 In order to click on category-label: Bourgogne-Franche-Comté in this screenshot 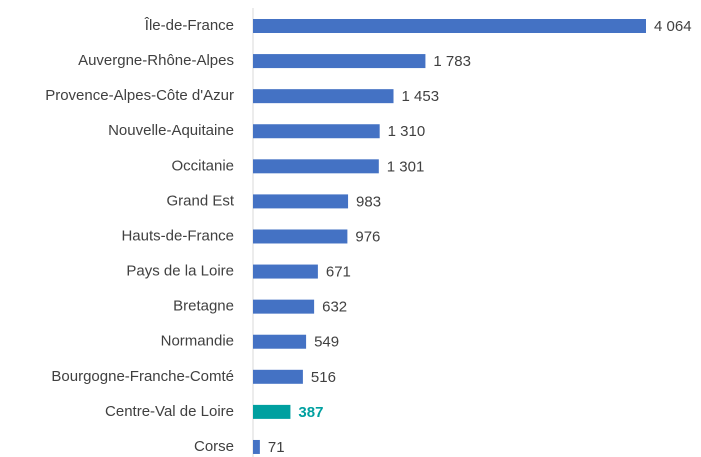, I will do `click(142, 376)`.